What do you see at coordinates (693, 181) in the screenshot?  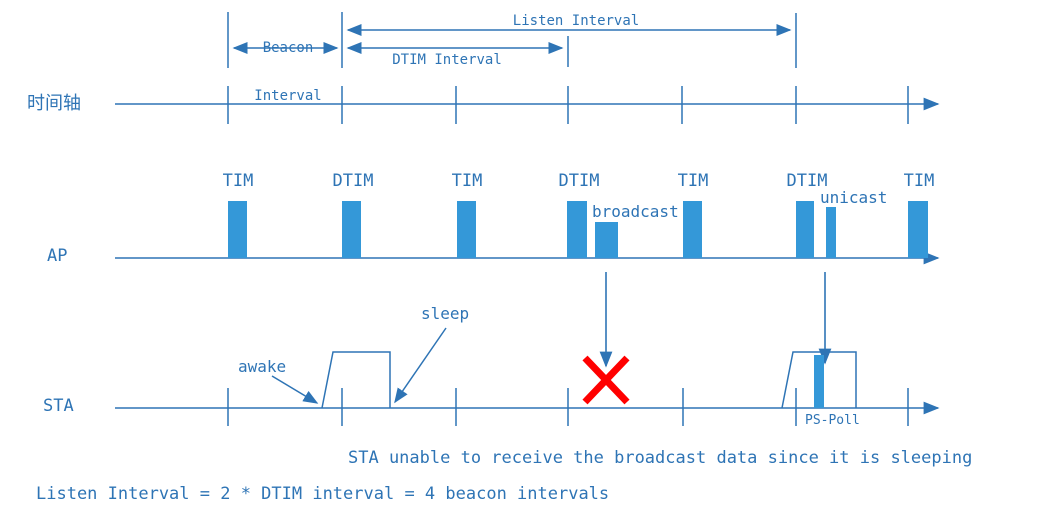 I see `beacon-label-tim-3: TIM` at bounding box center [693, 181].